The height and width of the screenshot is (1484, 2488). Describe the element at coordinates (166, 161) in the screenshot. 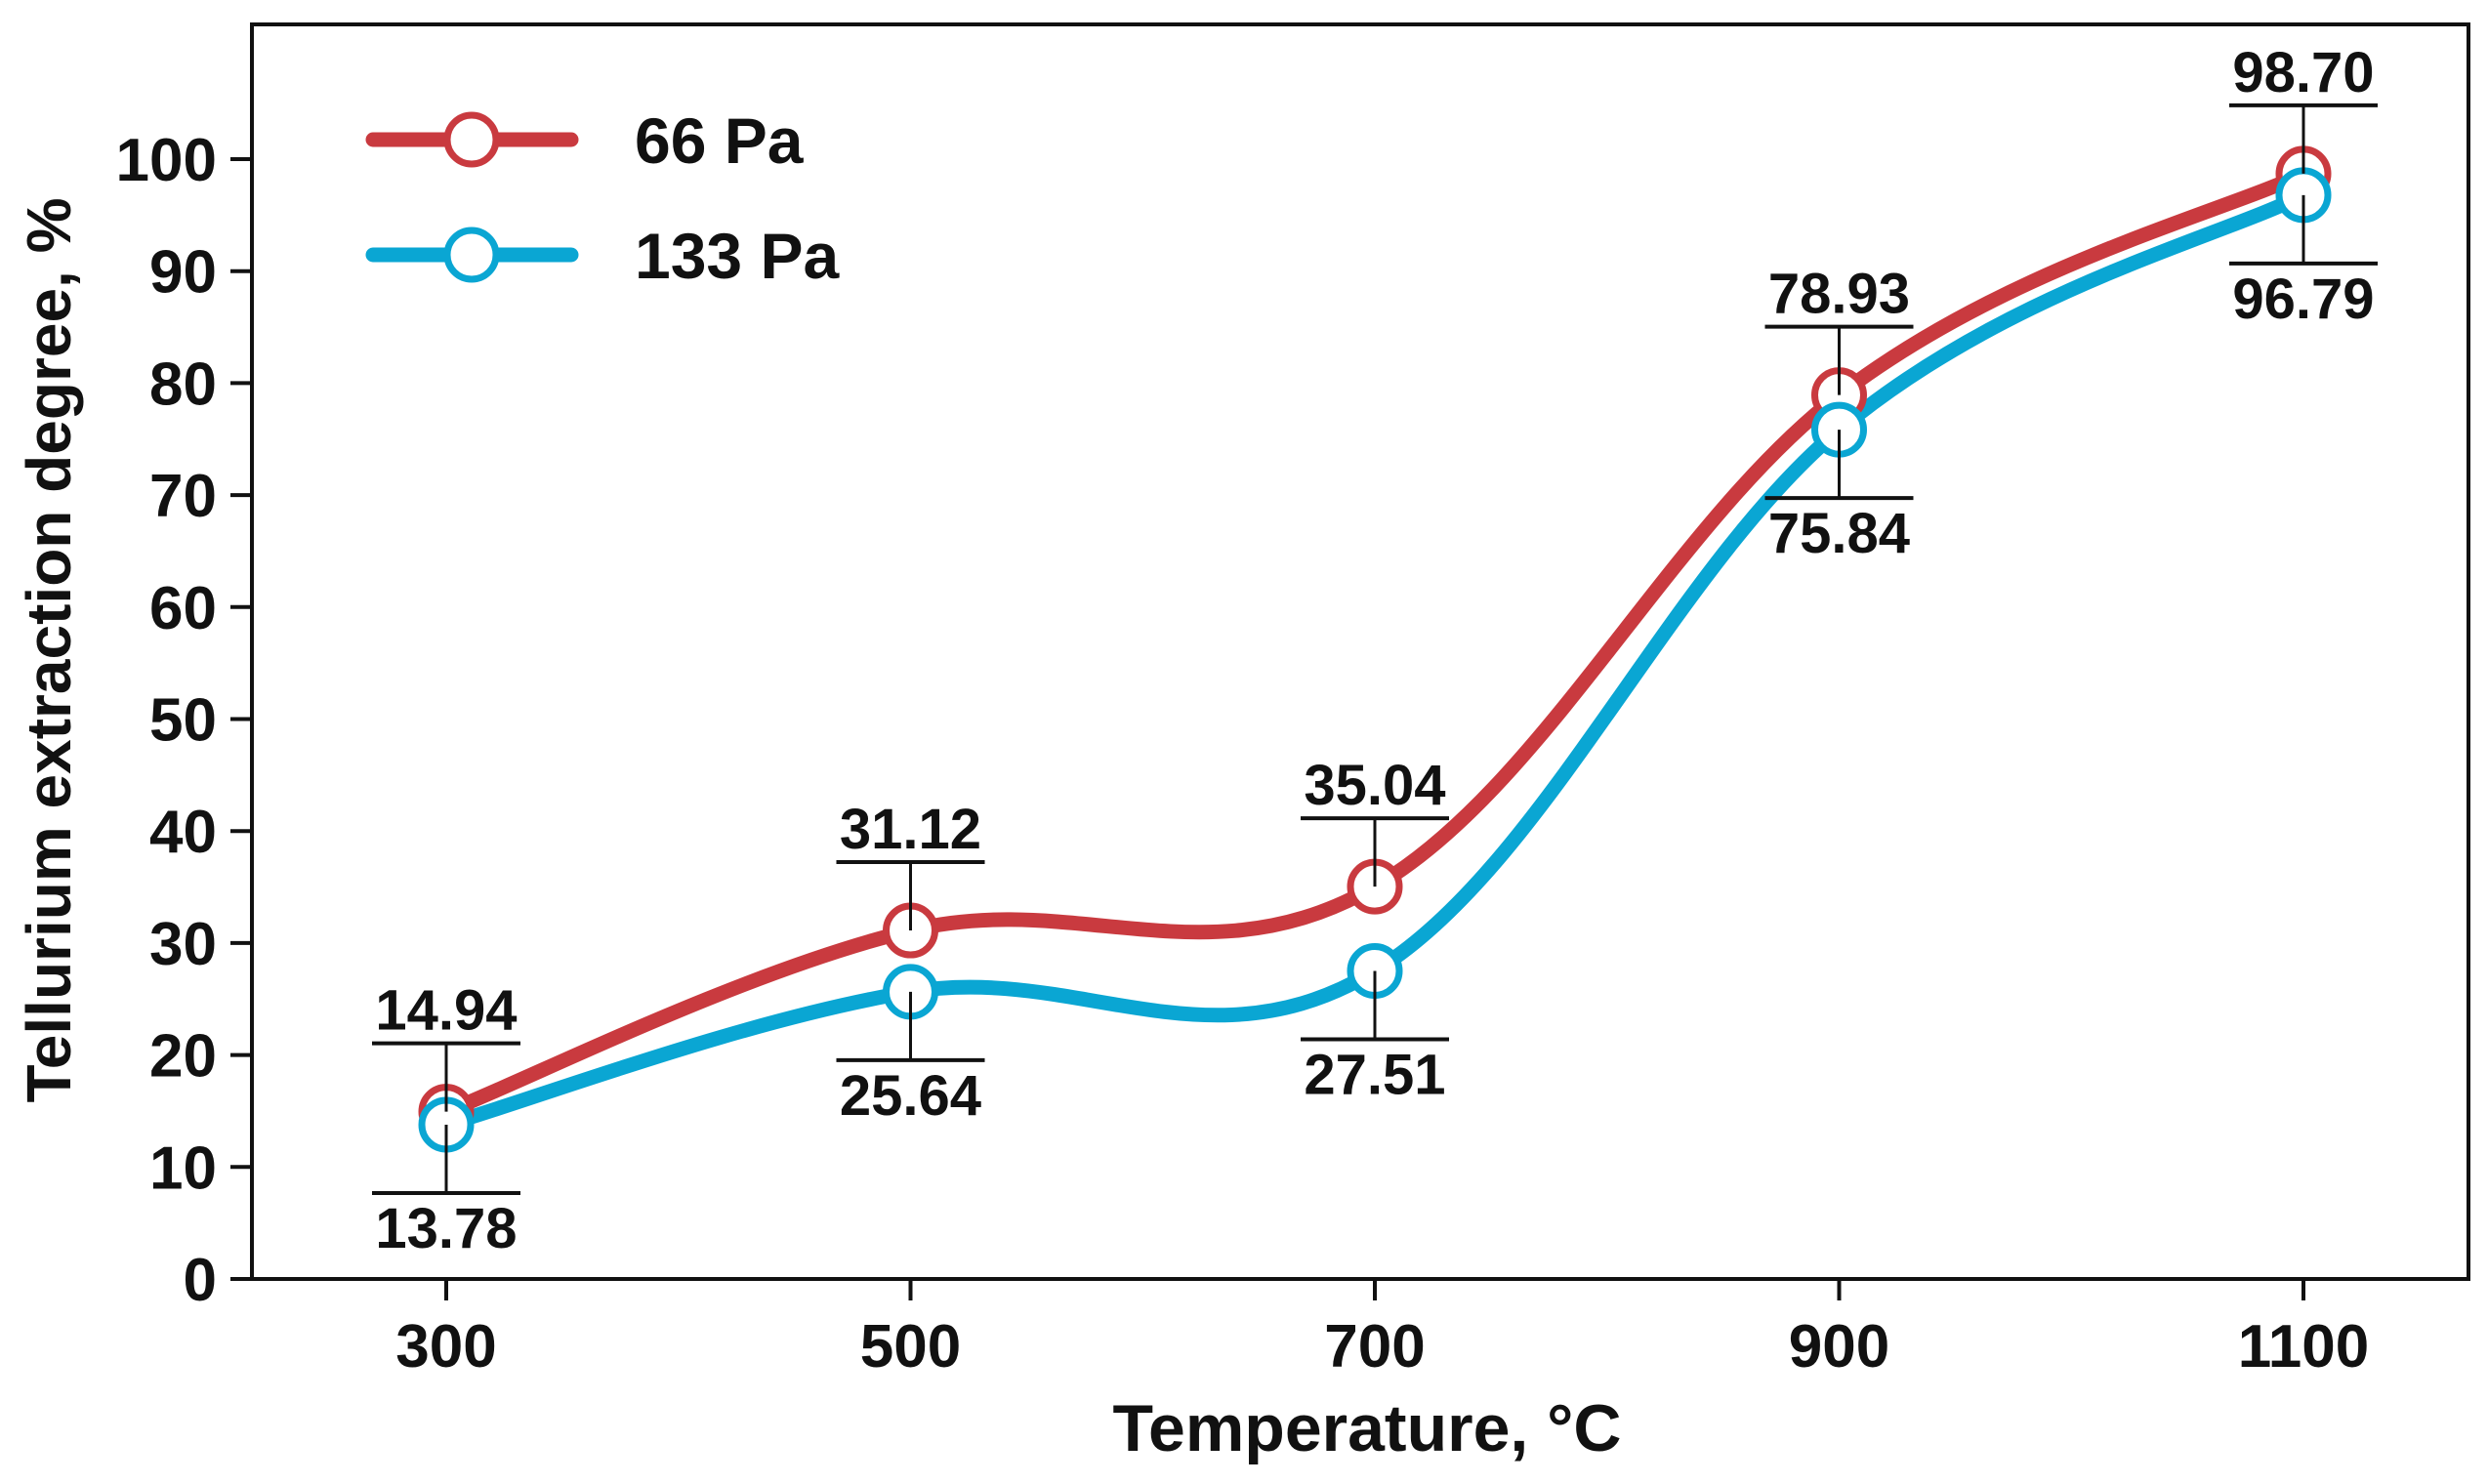

I see `y-tick-label: 100` at that location.